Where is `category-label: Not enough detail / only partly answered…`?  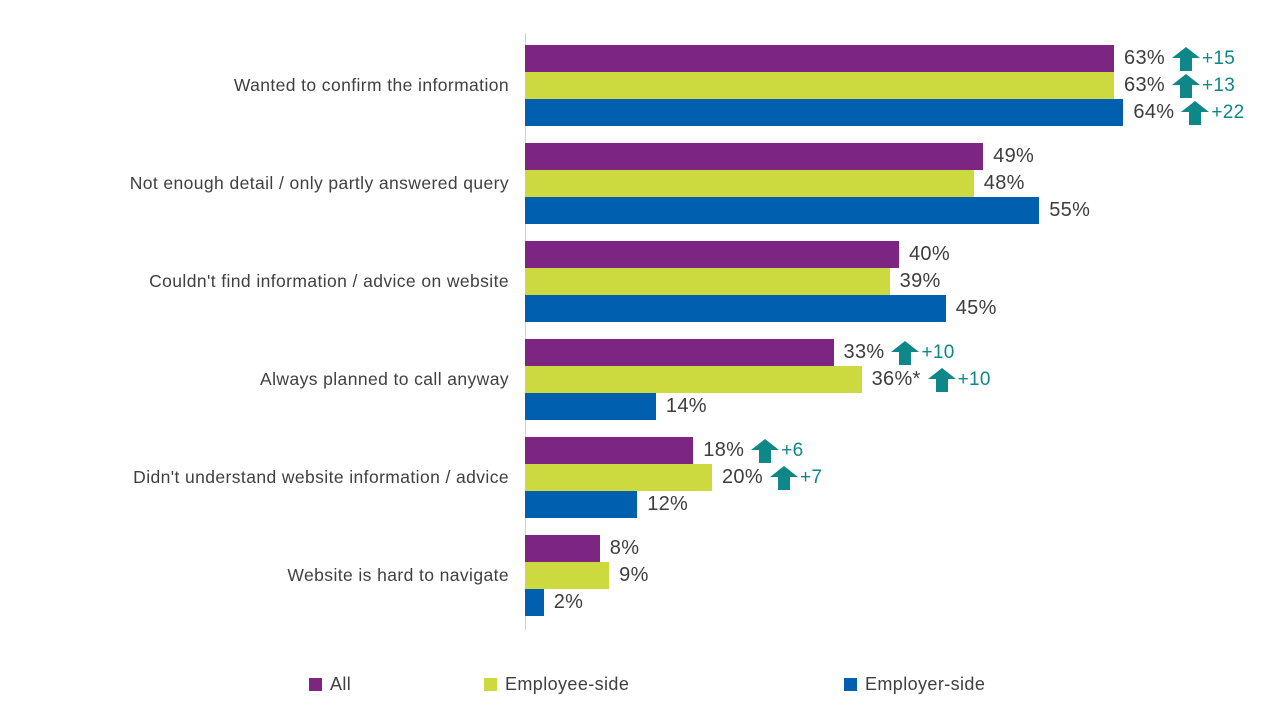
category-label: Not enough detail / only partly answered… is located at coordinates (319, 182).